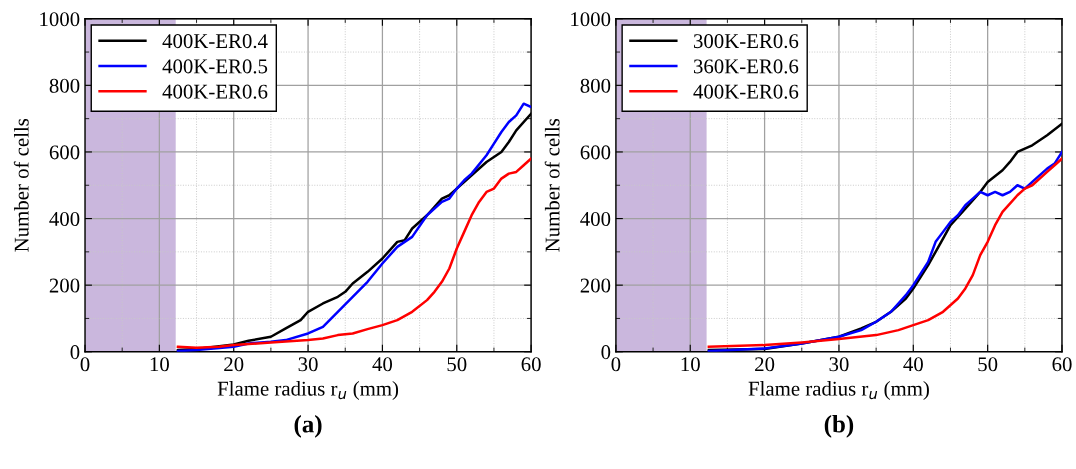  I want to click on legend-label: 300K-ER0.6, so click(746, 41).